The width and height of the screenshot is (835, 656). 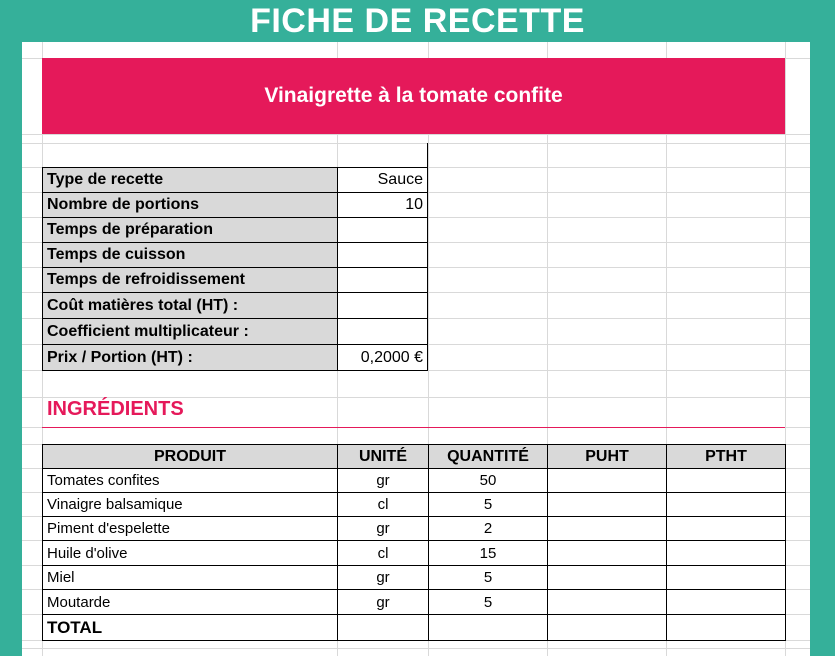 What do you see at coordinates (190, 627) in the screenshot?
I see `total-label: TOTAL` at bounding box center [190, 627].